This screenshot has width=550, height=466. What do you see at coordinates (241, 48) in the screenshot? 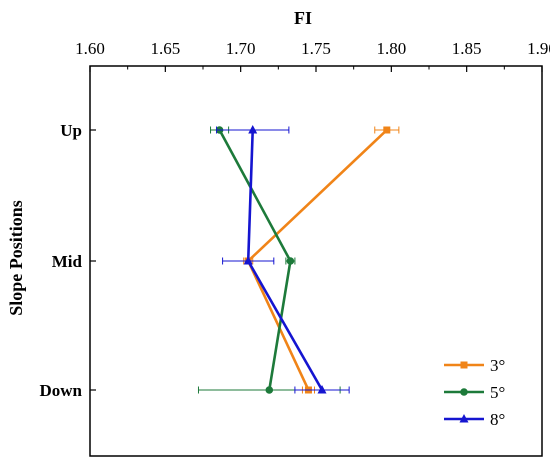
I see `x-tick-label: 1.70` at bounding box center [241, 48].